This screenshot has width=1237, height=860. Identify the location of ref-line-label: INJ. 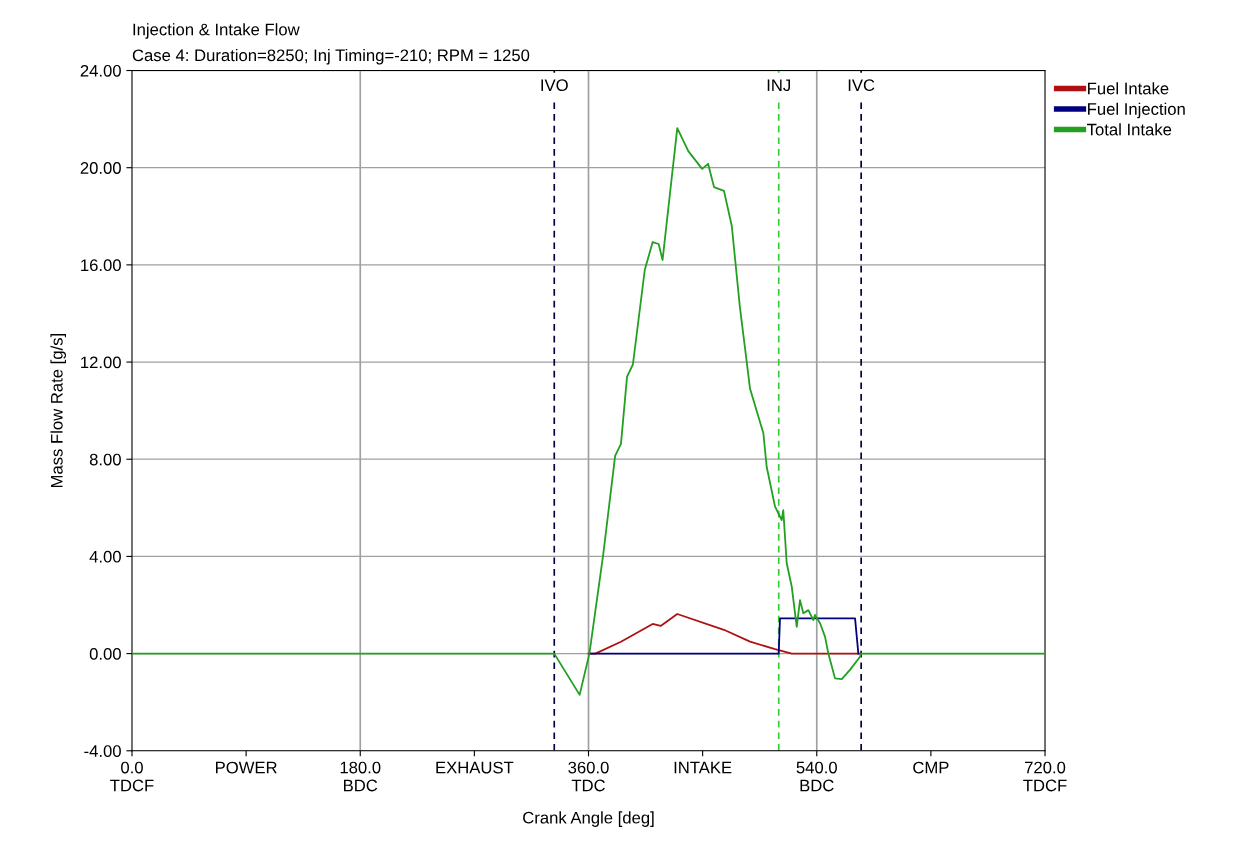
(778, 85).